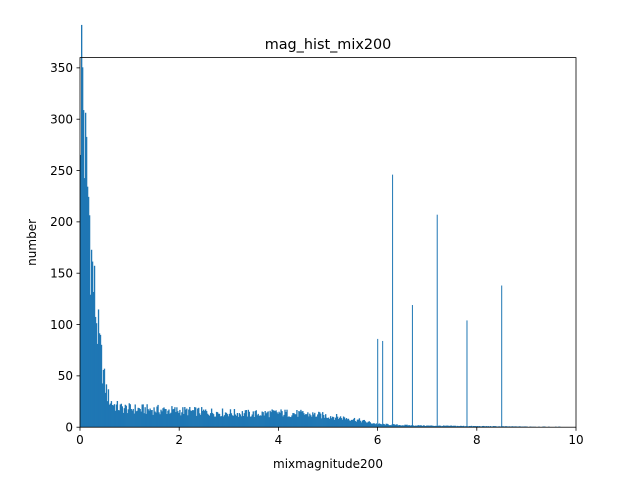 The height and width of the screenshot is (480, 640). Describe the element at coordinates (279, 440) in the screenshot. I see `x-tick-label: 4` at that location.